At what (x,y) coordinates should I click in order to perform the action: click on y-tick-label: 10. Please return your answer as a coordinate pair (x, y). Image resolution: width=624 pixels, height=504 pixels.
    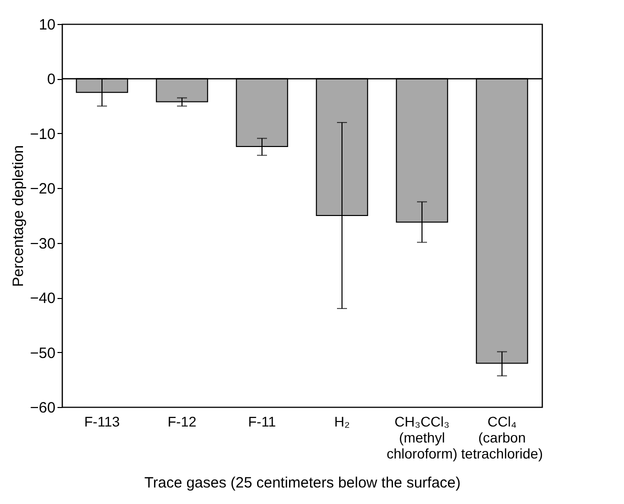
    Looking at the image, I should click on (47, 25).